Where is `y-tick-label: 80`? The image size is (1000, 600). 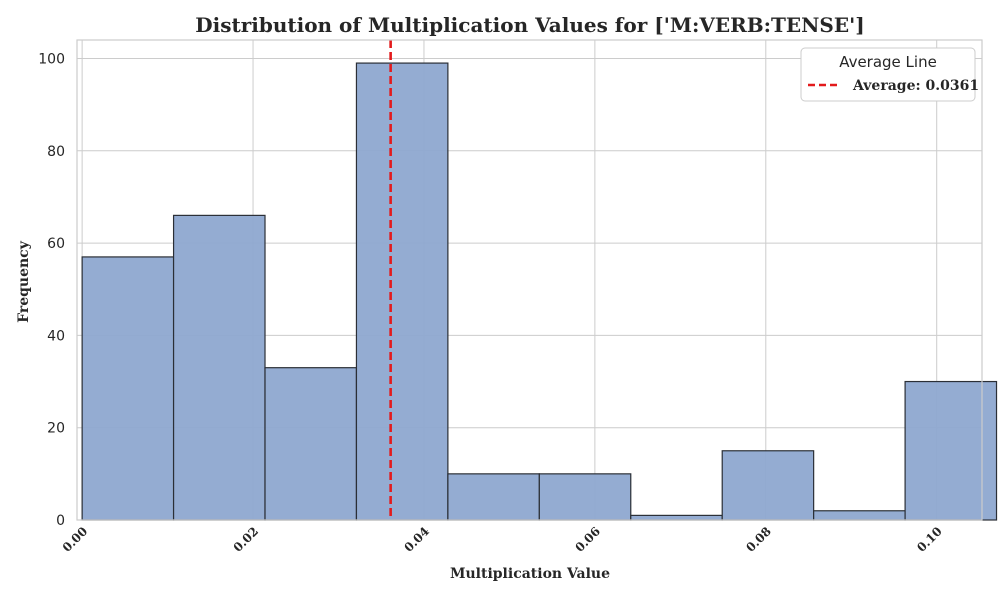 y-tick-label: 80 is located at coordinates (56, 152).